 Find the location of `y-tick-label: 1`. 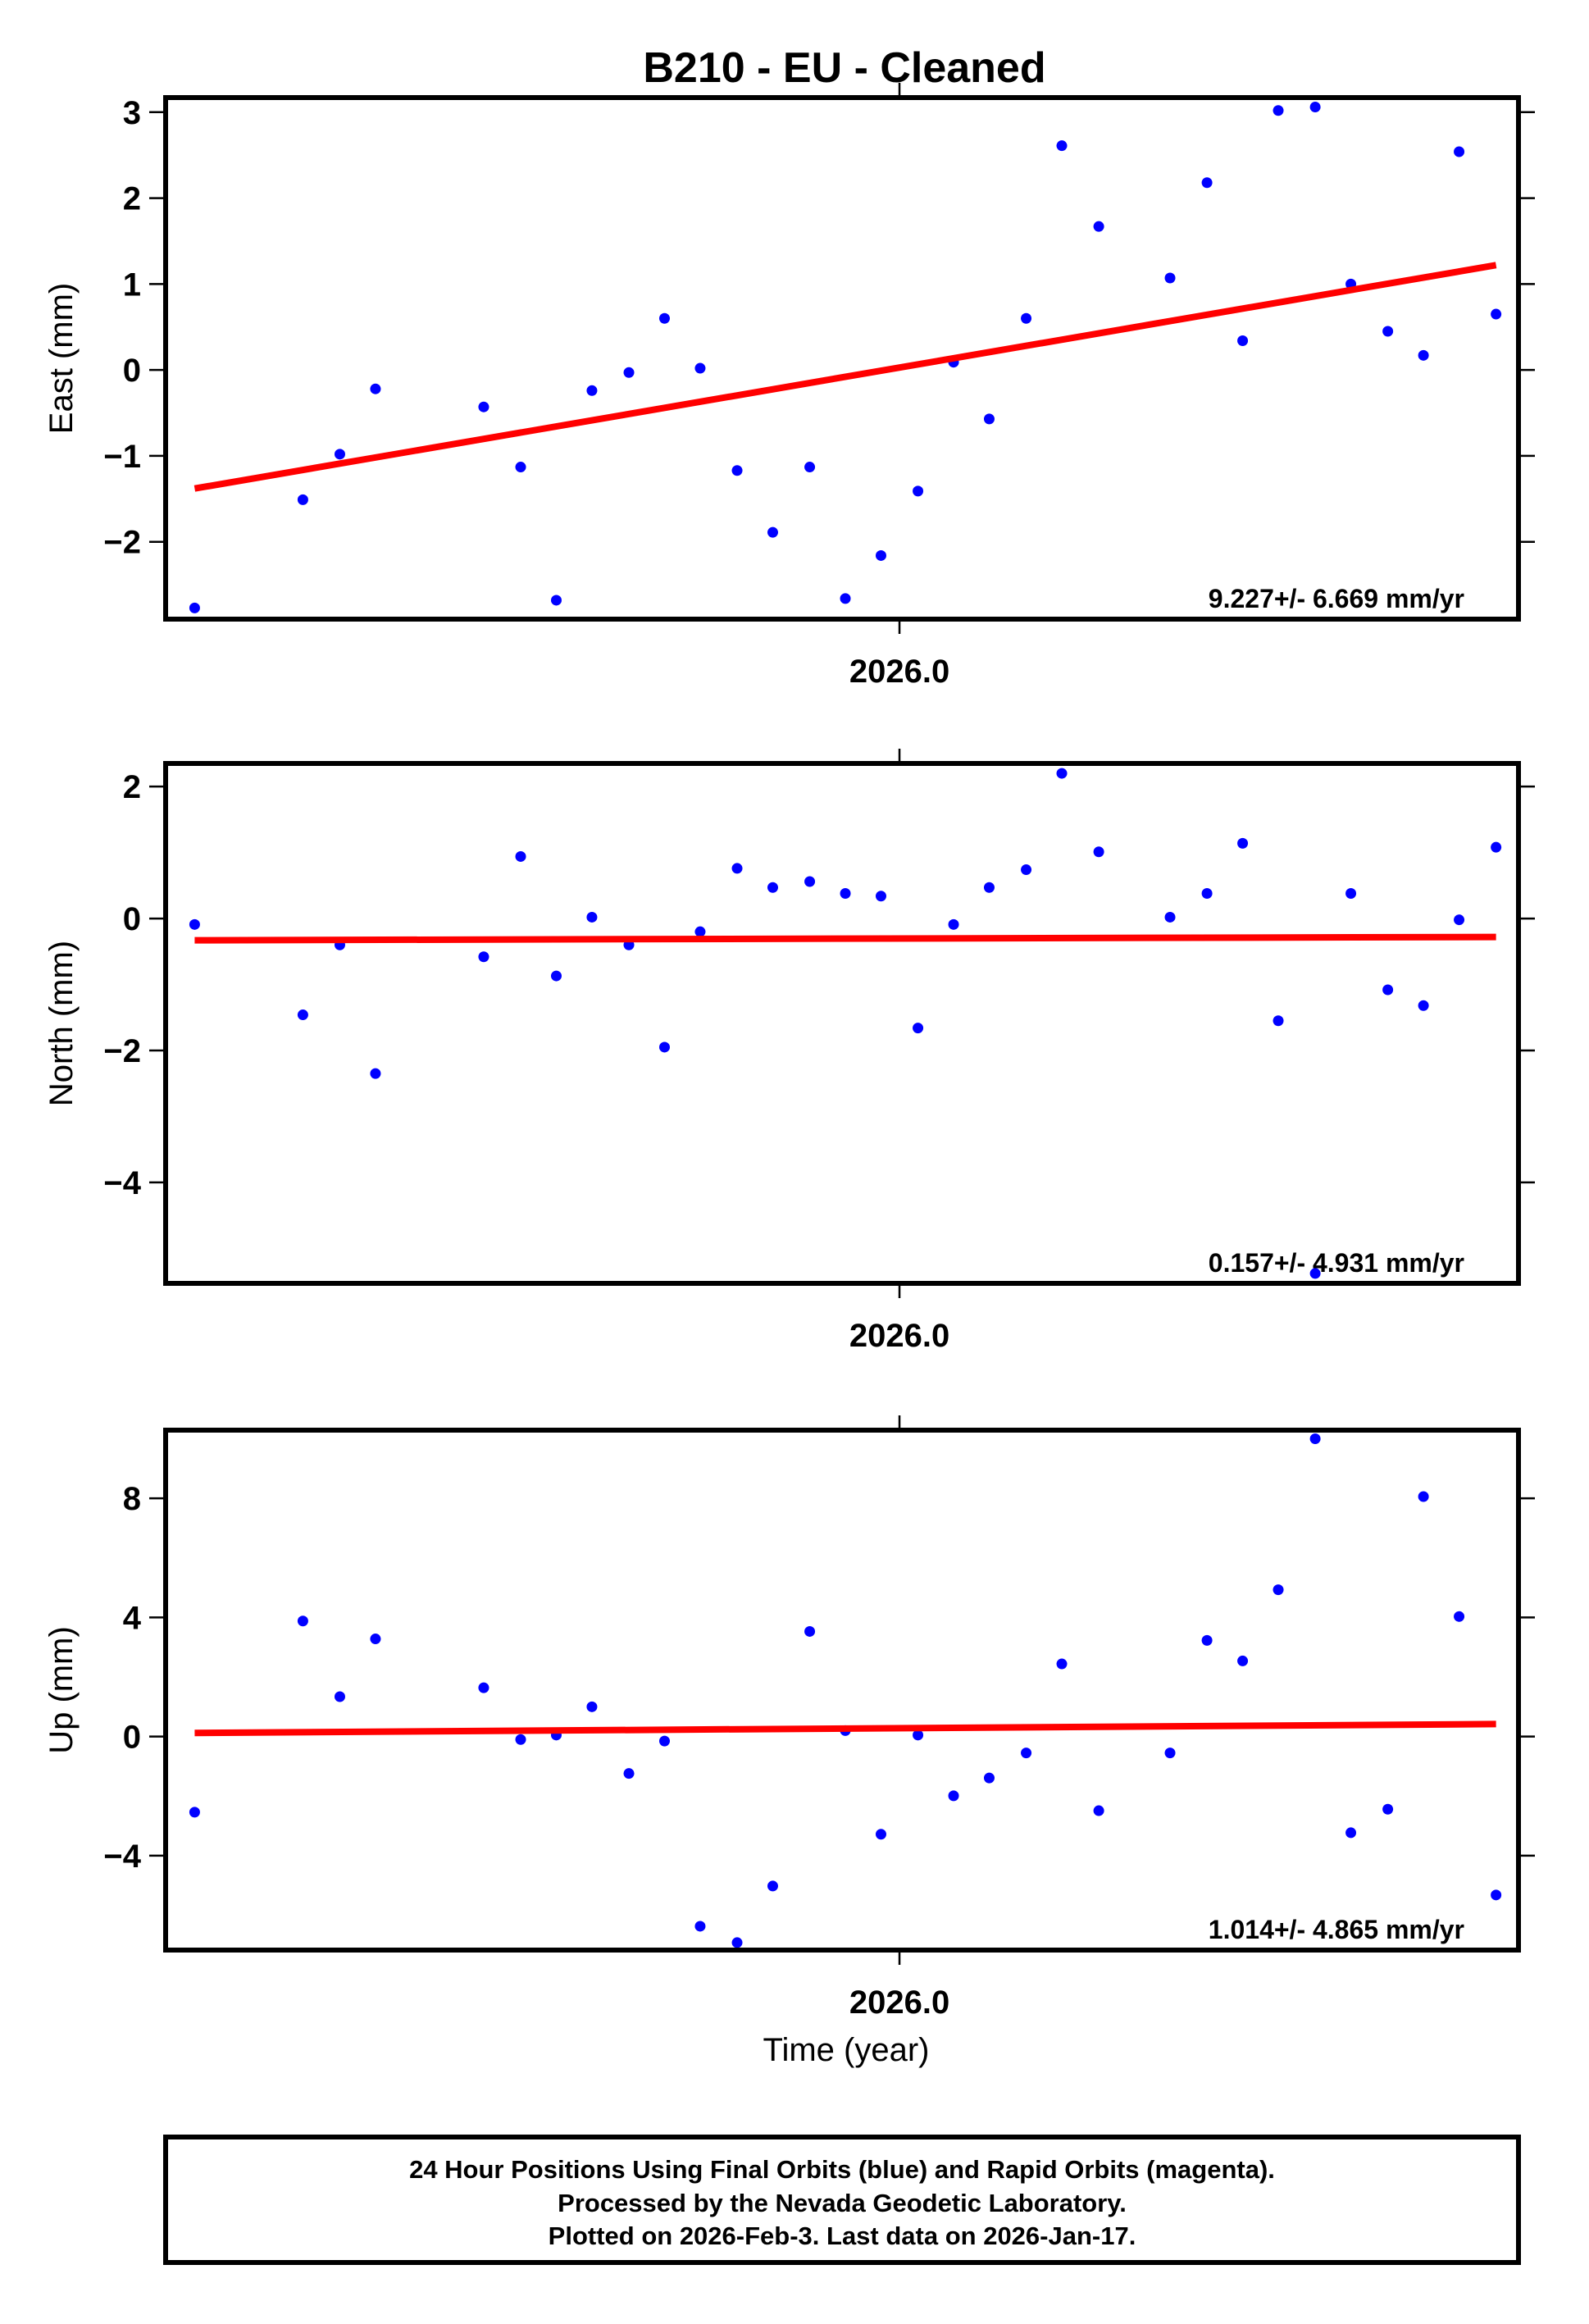

y-tick-label: 1 is located at coordinates (132, 285).